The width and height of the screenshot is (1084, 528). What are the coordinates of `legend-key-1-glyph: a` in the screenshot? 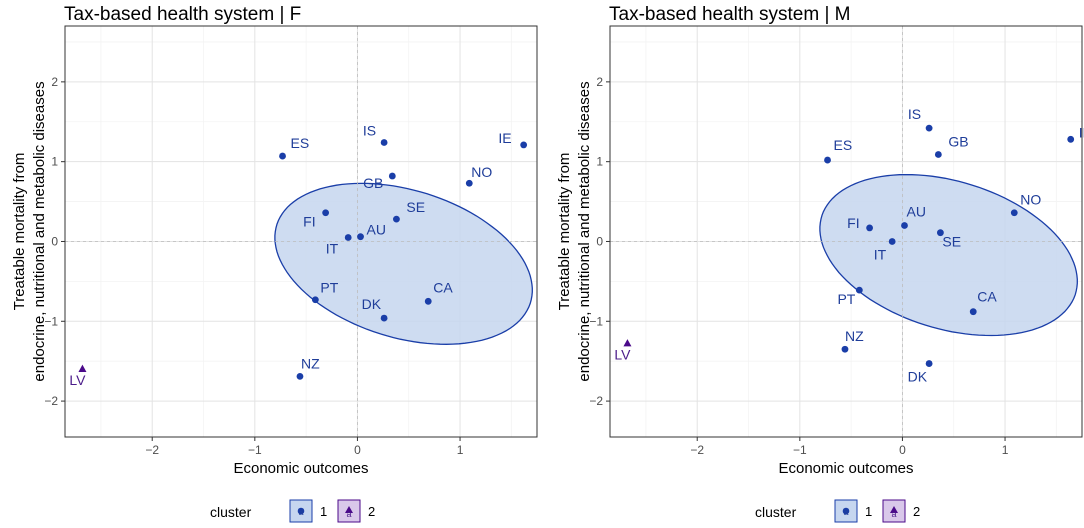 It's located at (845, 512).